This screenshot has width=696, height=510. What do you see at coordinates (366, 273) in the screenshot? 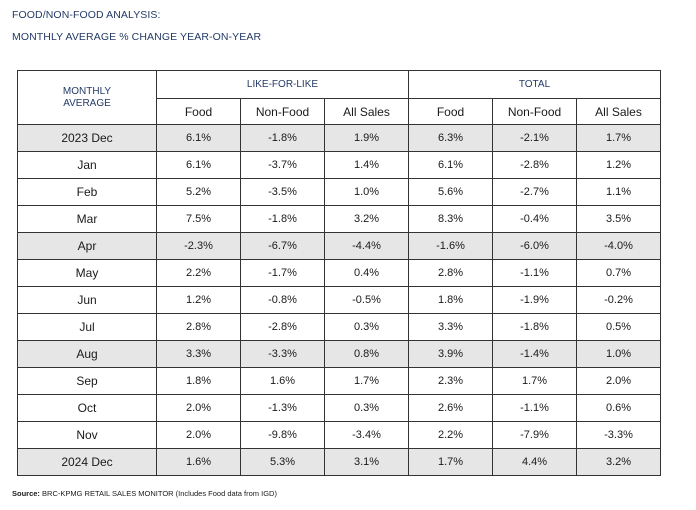
I see `value-cell: 0.4%` at bounding box center [366, 273].